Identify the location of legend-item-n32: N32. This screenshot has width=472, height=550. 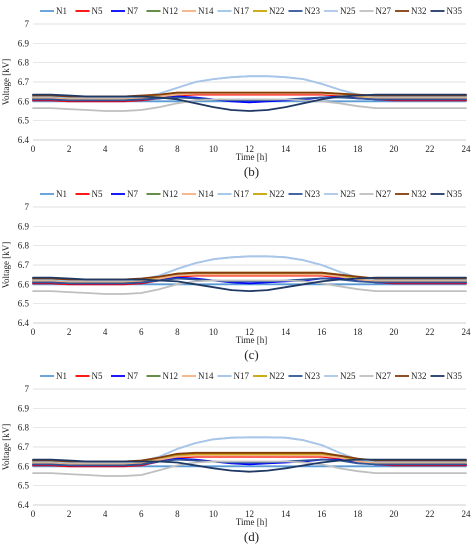
(411, 11).